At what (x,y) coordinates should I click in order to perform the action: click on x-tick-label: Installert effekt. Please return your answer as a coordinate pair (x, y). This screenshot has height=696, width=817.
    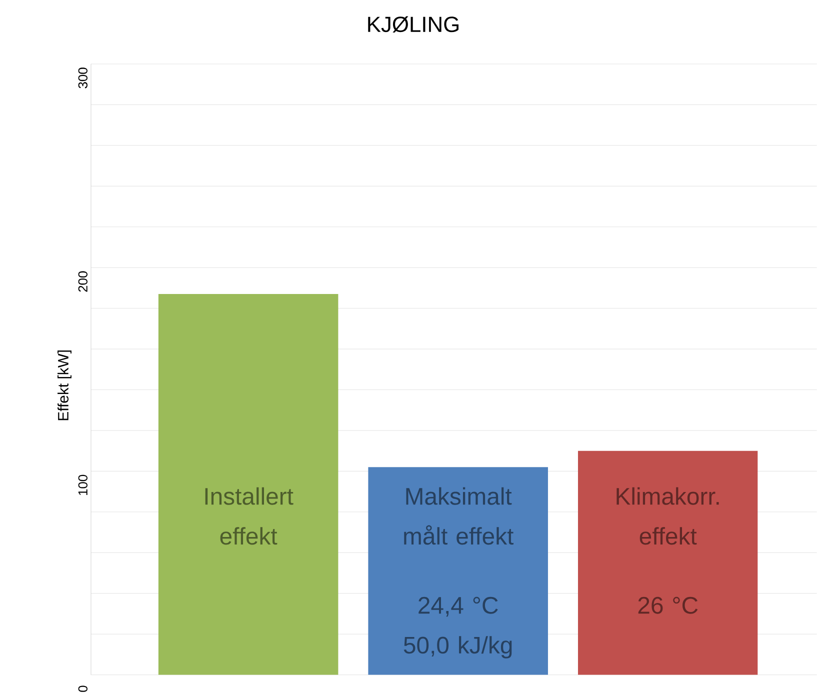
    Looking at the image, I should click on (249, 516).